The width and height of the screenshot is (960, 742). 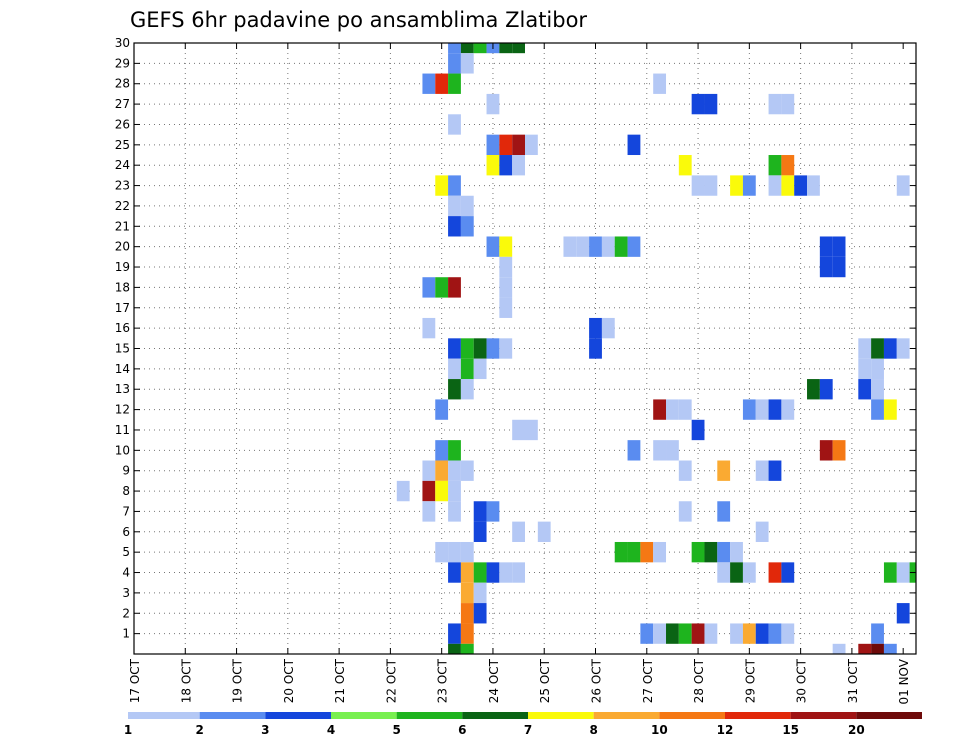 I want to click on x-tick-label: 19 OCT, so click(x=238, y=680).